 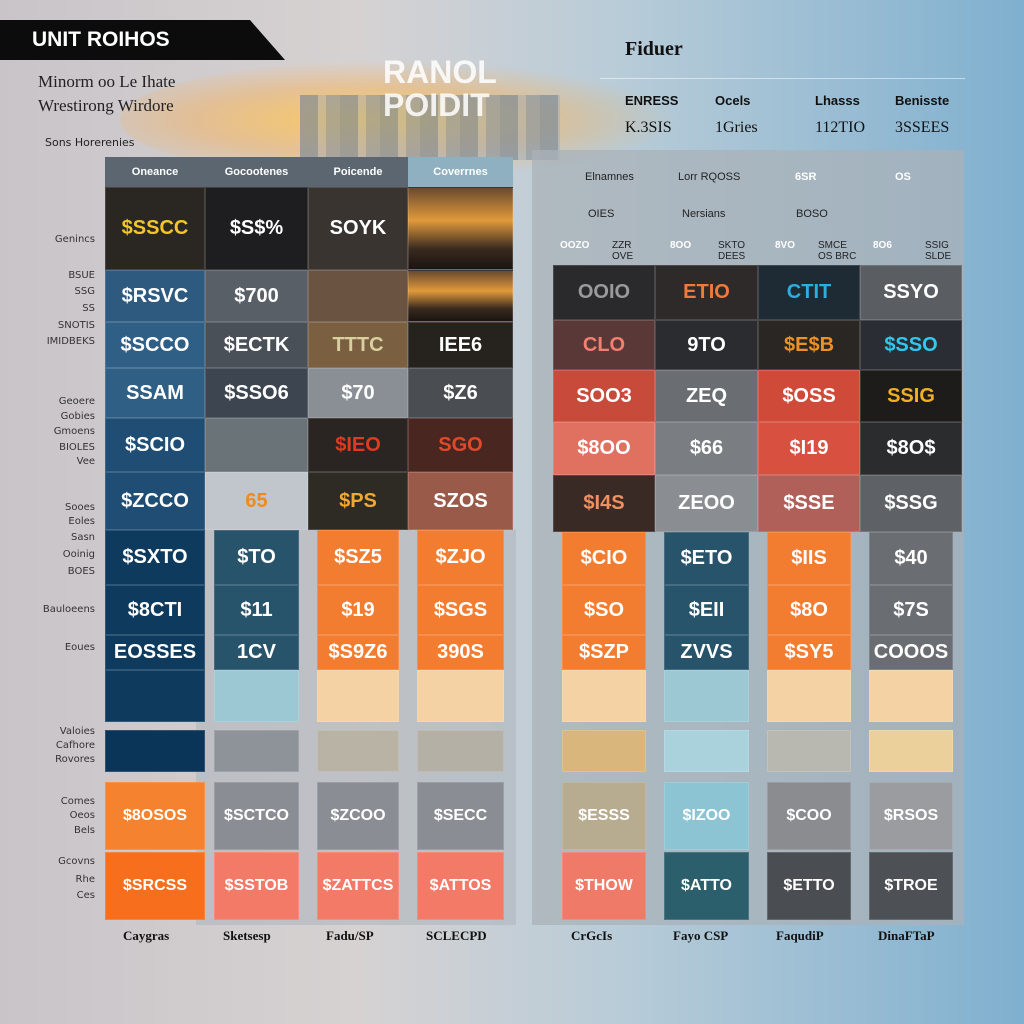 I want to click on price-cell: $ZCCO, so click(x=155, y=501).